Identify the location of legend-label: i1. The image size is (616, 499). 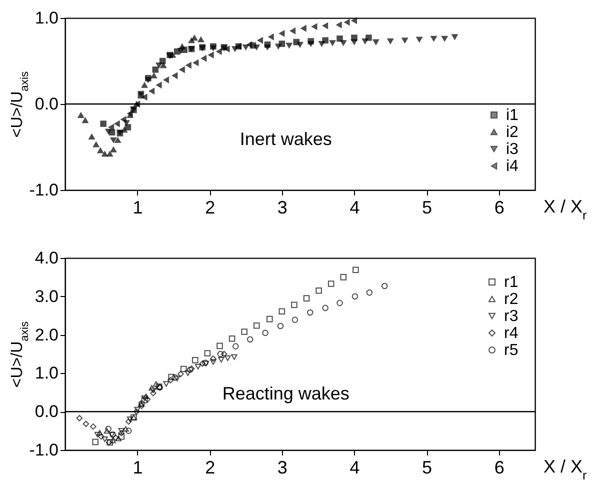
(512, 115).